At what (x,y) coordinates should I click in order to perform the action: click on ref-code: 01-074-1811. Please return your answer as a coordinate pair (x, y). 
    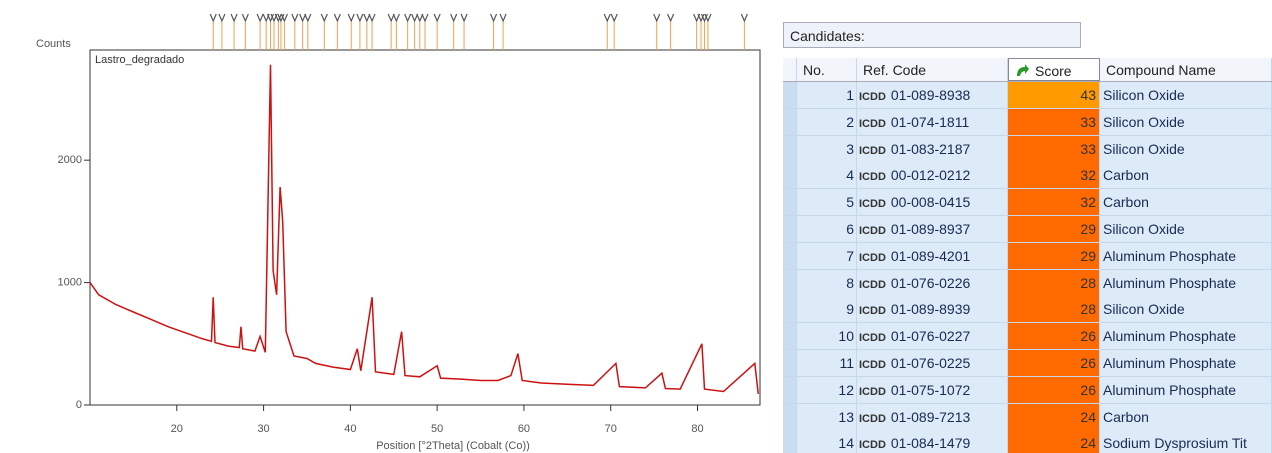
    Looking at the image, I should click on (930, 121).